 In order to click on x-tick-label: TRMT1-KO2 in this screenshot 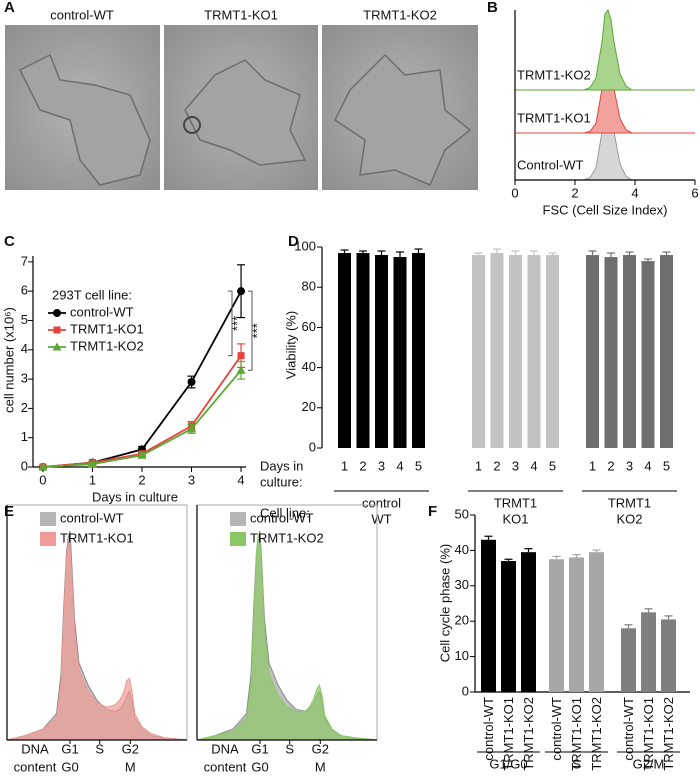, I will do `click(596, 734)`.